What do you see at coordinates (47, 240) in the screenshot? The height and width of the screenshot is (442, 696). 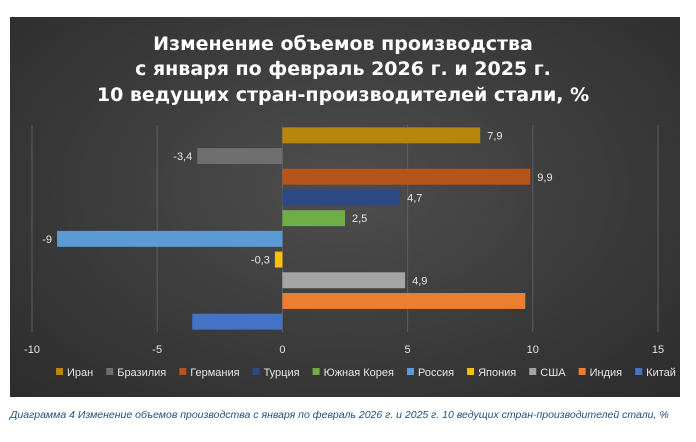 I see `data-label-5: -9` at bounding box center [47, 240].